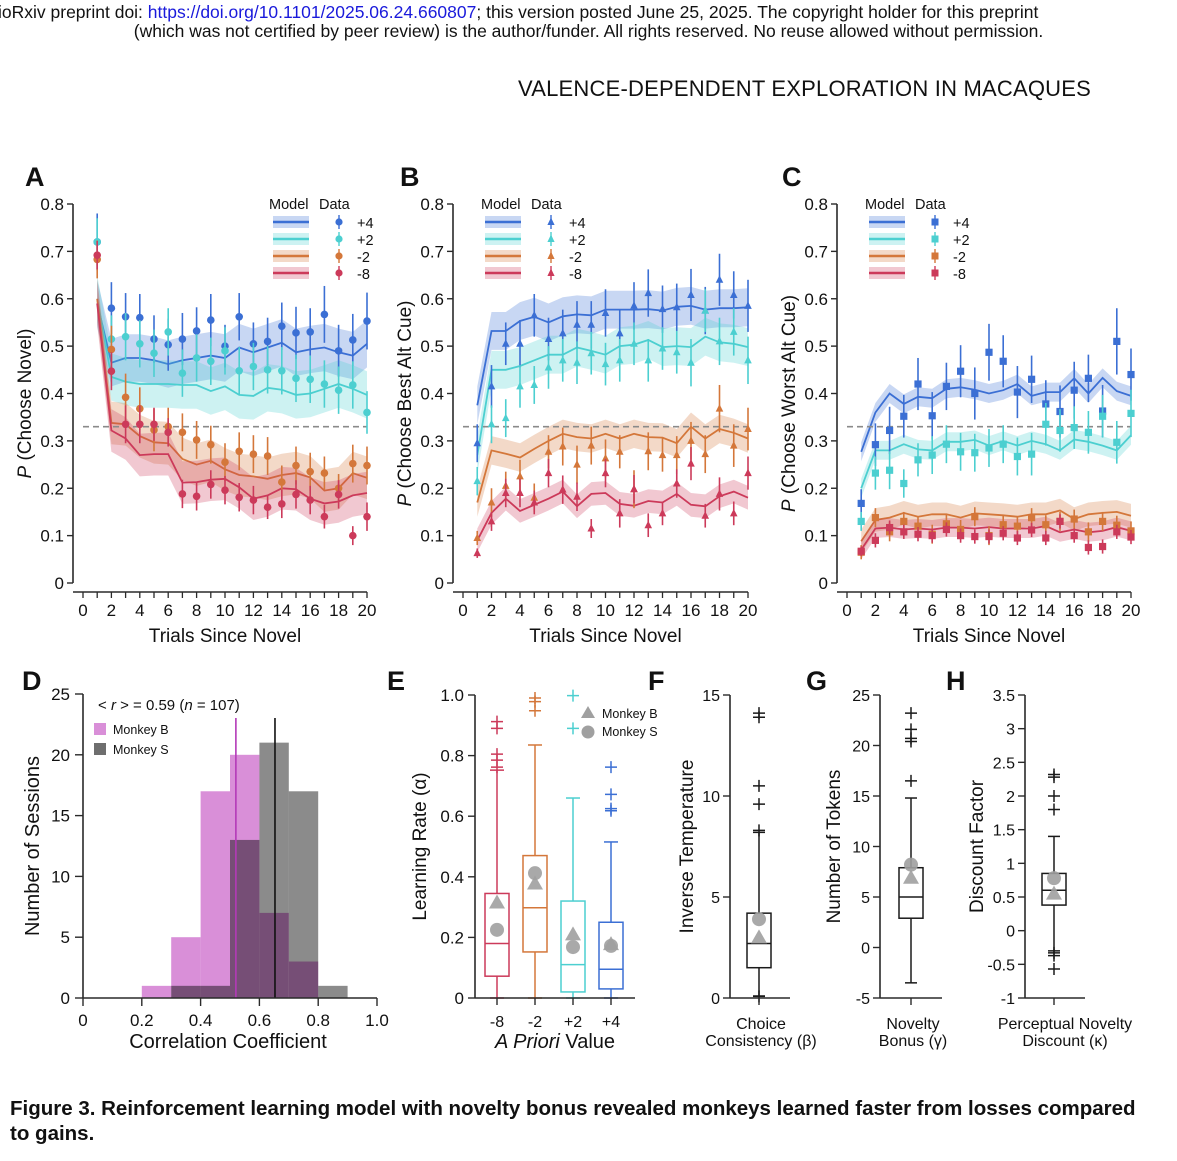 This screenshot has height=1161, width=1177. Describe the element at coordinates (1131, 610) in the screenshot. I see `x-tick-label: 20` at that location.